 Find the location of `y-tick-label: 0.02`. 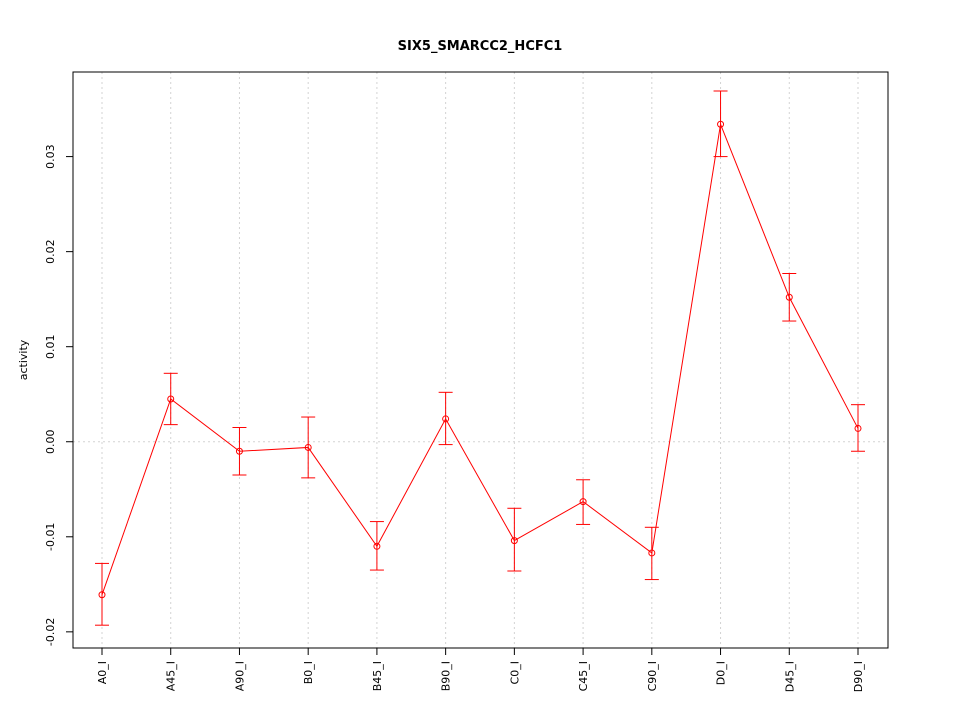

y-tick-label: 0.02 is located at coordinates (50, 251).